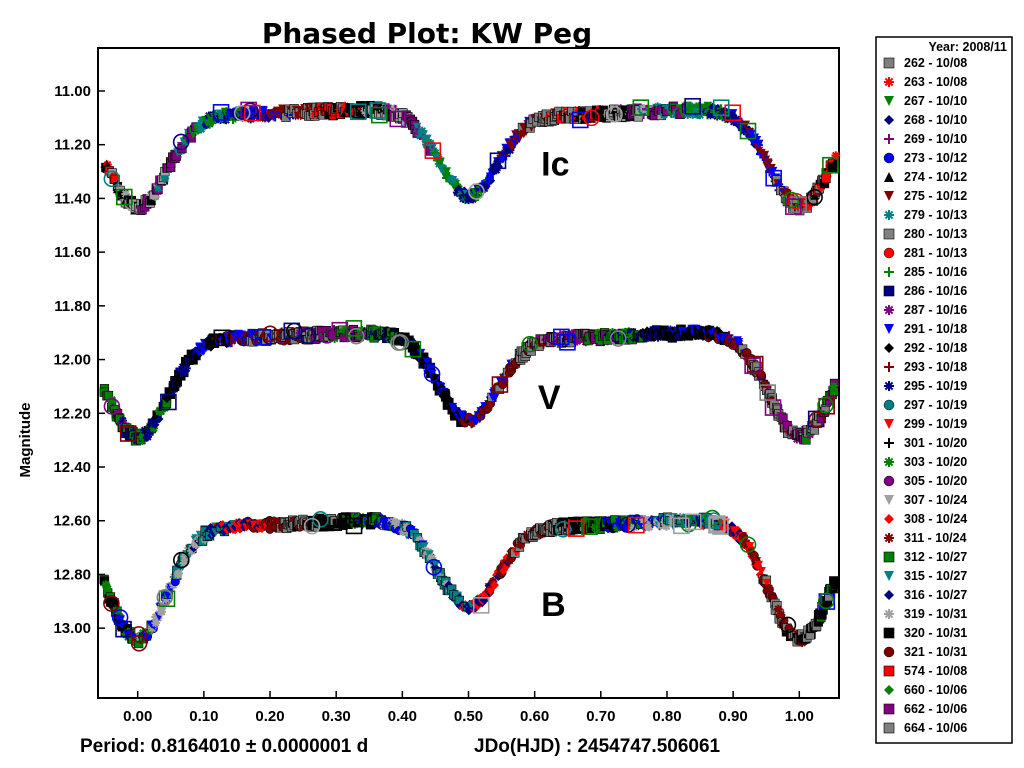 The image size is (1024, 768). Describe the element at coordinates (72, 574) in the screenshot. I see `y-tick-label: 12.80` at that location.